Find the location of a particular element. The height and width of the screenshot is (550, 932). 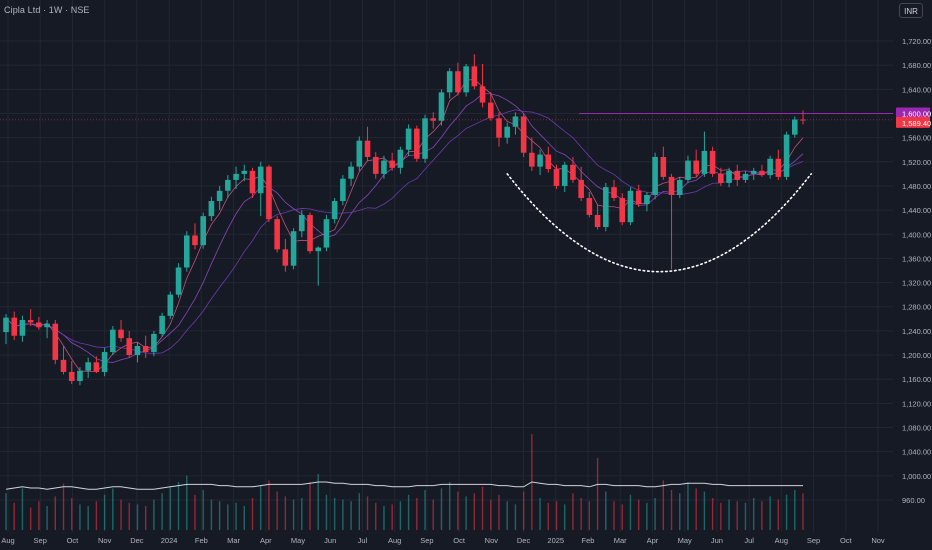

x-axis-tick-label: Apr is located at coordinates (266, 540).